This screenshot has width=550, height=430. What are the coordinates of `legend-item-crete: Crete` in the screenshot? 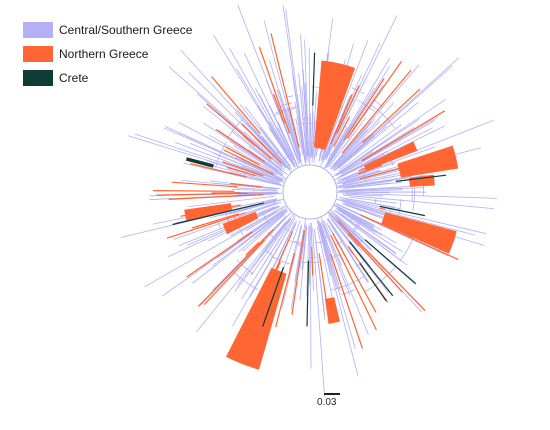 It's located at (107, 78).